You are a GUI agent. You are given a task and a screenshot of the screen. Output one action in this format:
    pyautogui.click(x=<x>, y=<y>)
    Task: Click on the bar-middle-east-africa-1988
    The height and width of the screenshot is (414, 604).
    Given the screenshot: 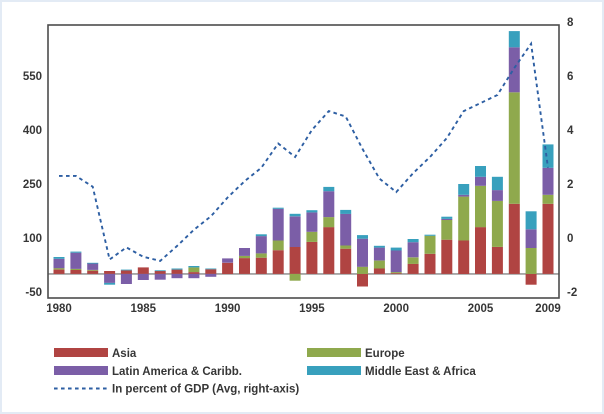 What is the action you would take?
    pyautogui.click(x=194, y=267)
    